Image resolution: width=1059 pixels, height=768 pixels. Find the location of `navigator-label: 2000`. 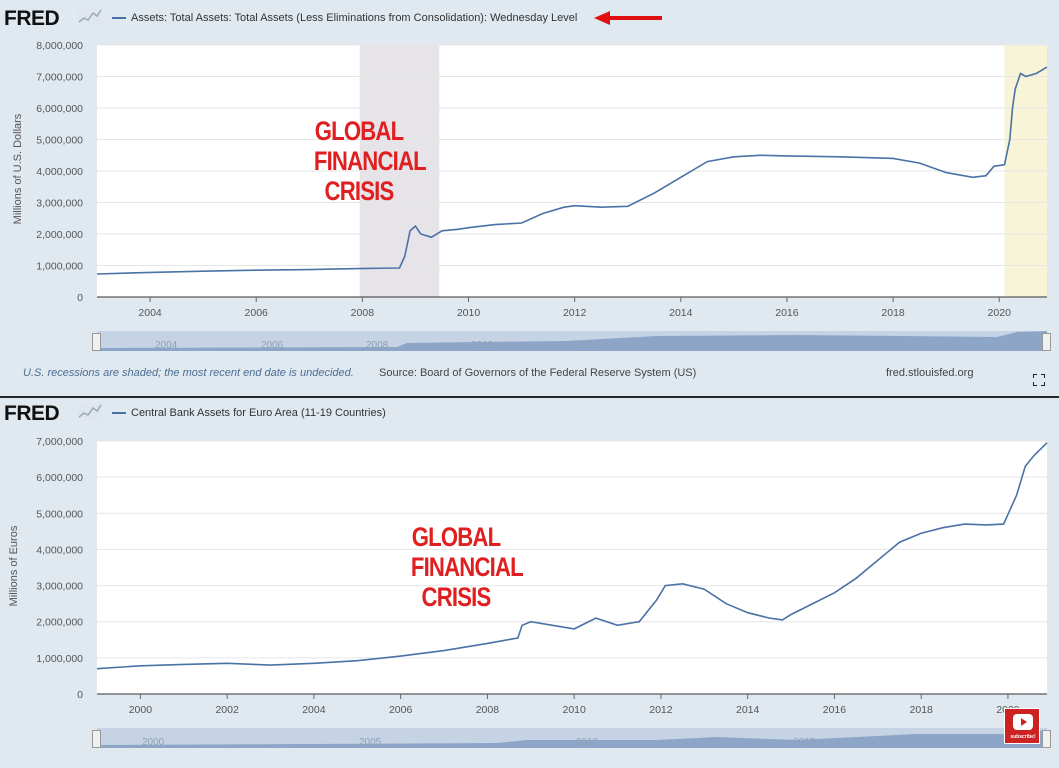

navigator-label: 2000 is located at coordinates (153, 742).